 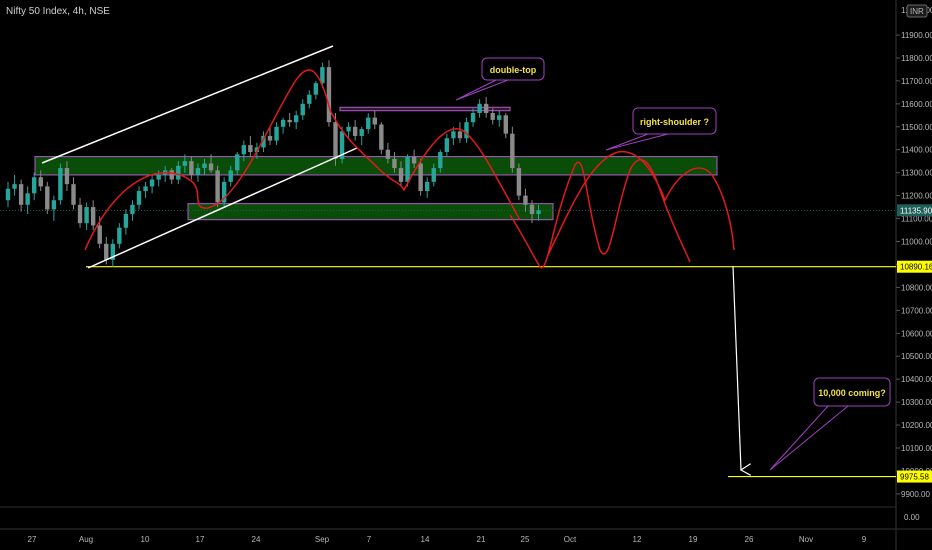 What do you see at coordinates (916, 425) in the screenshot?
I see `y-tick-label: 10200.00` at bounding box center [916, 425].